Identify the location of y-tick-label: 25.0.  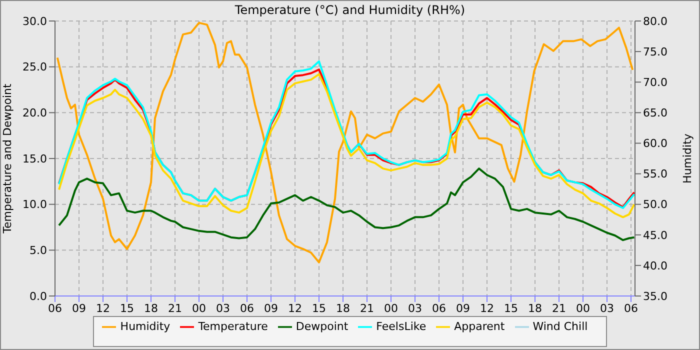
(34, 67).